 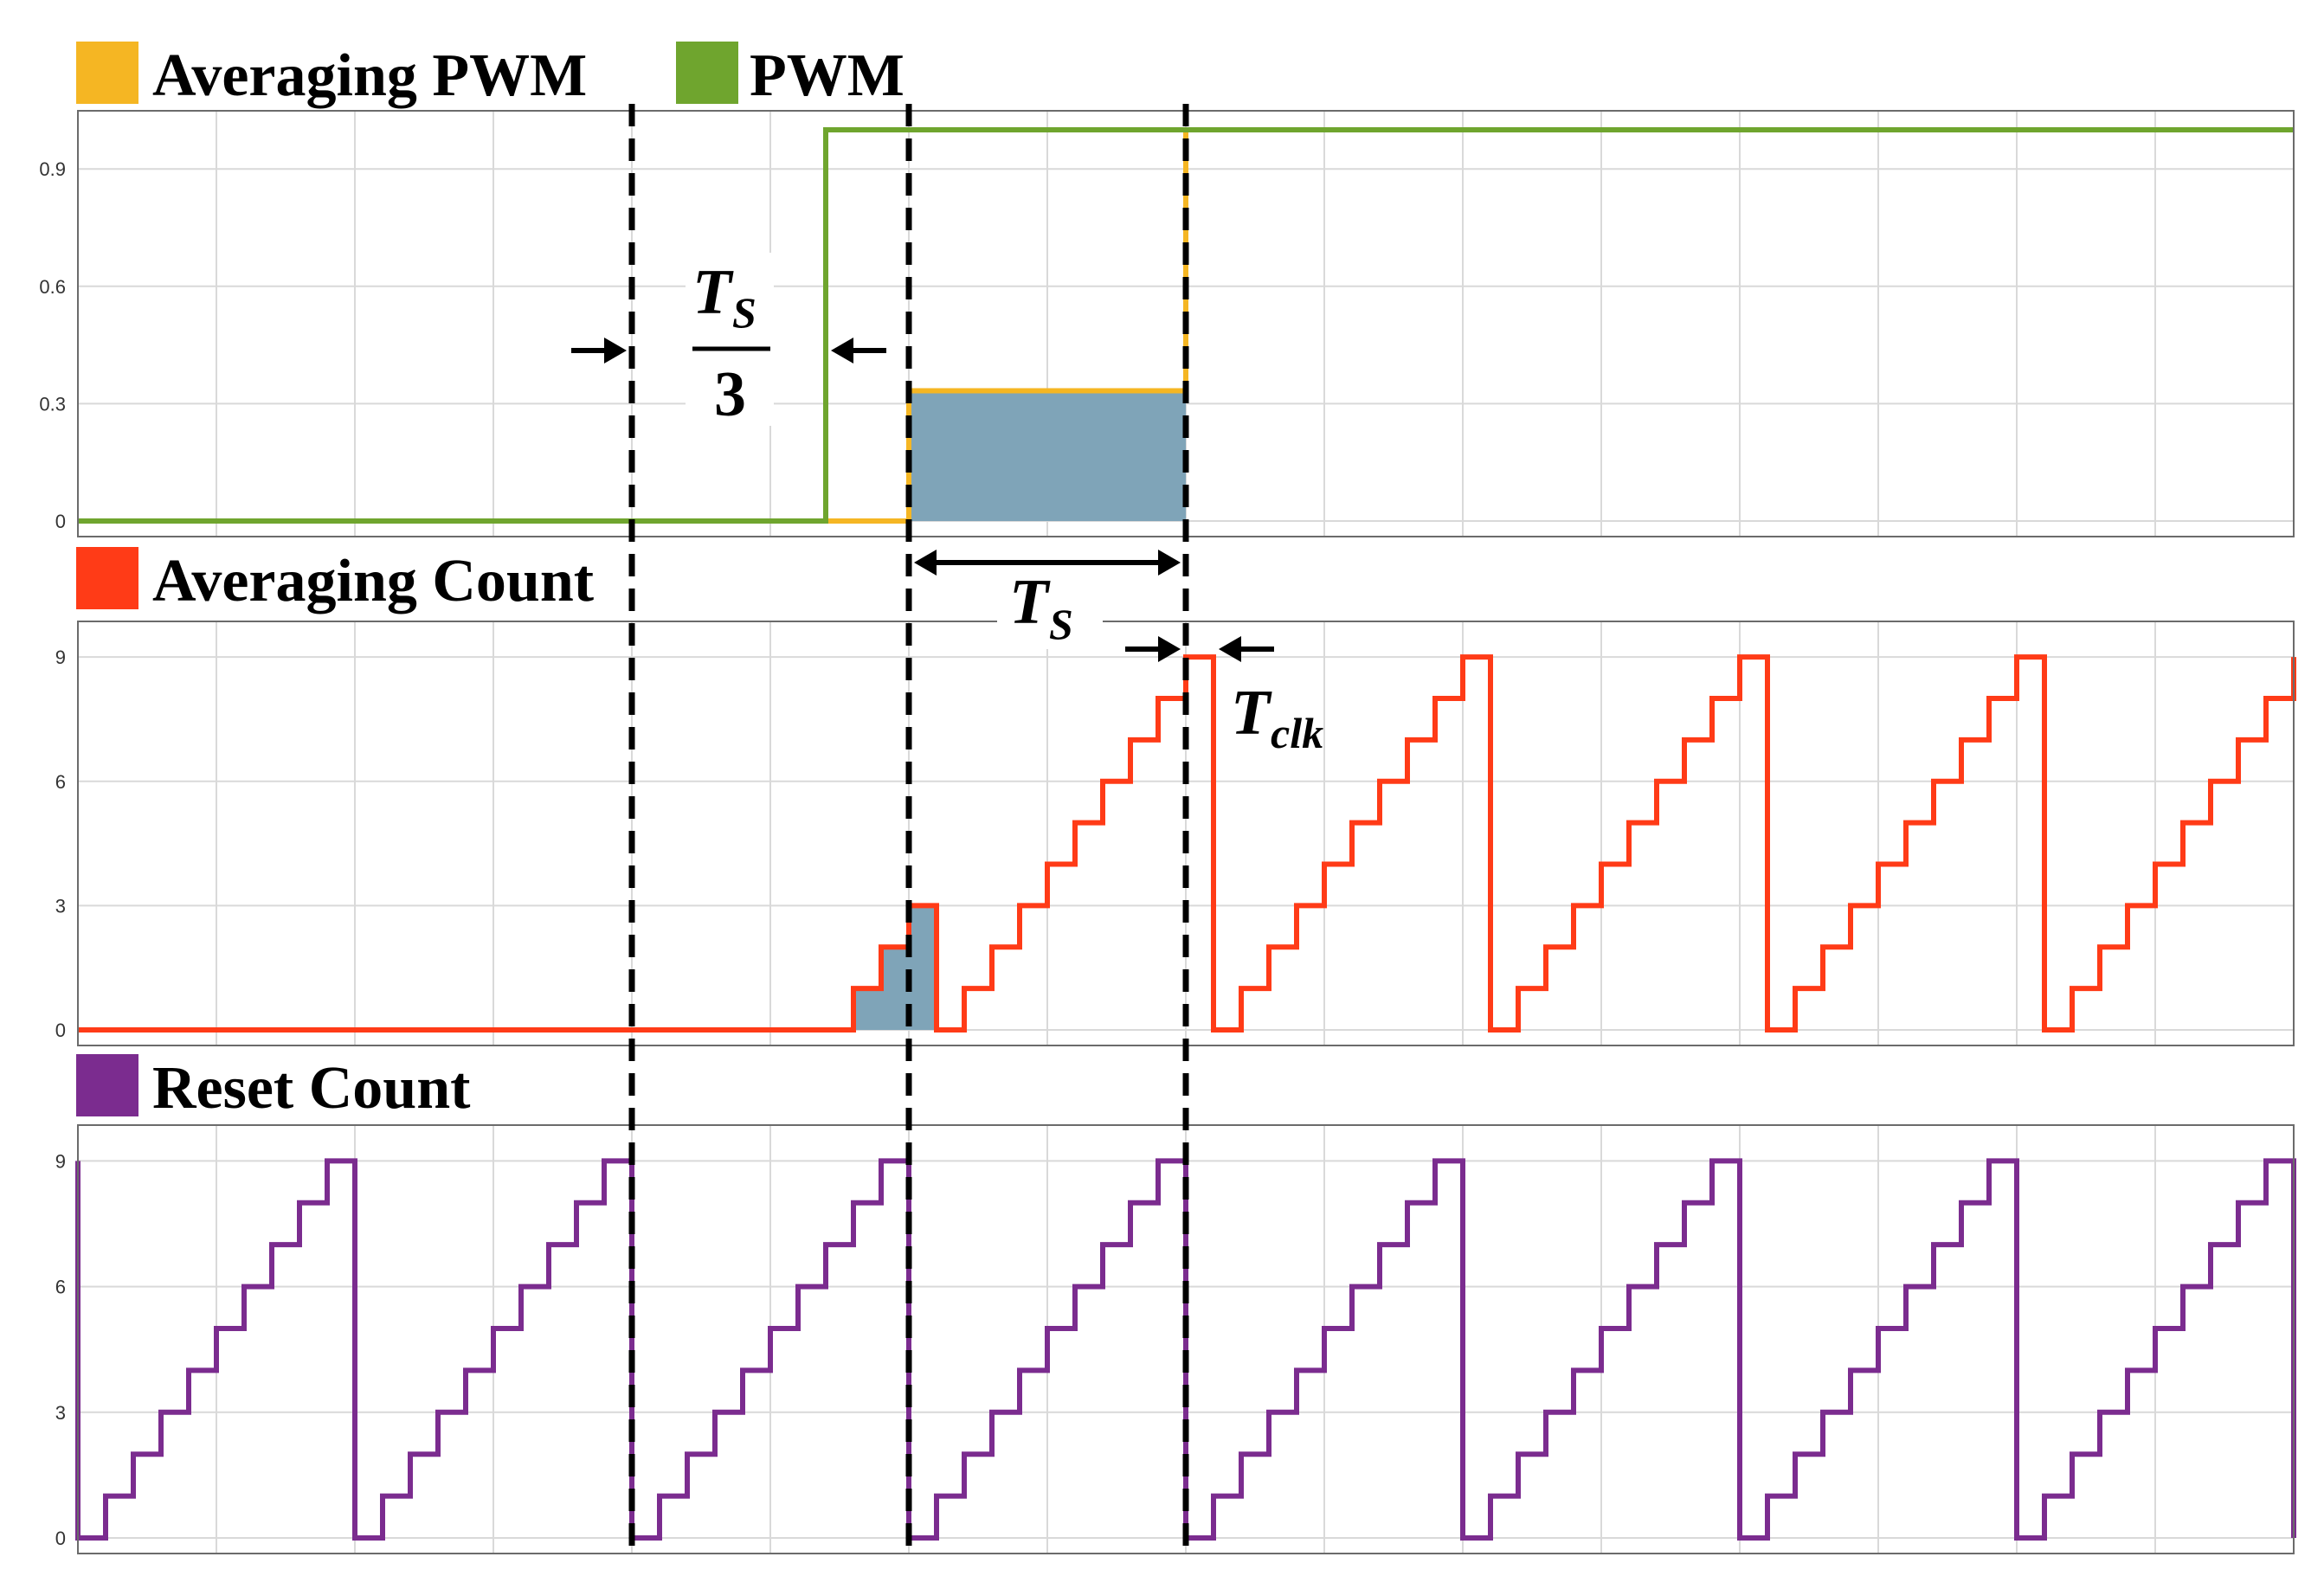 I want to click on ts-double-arrow, so click(x=1047, y=563).